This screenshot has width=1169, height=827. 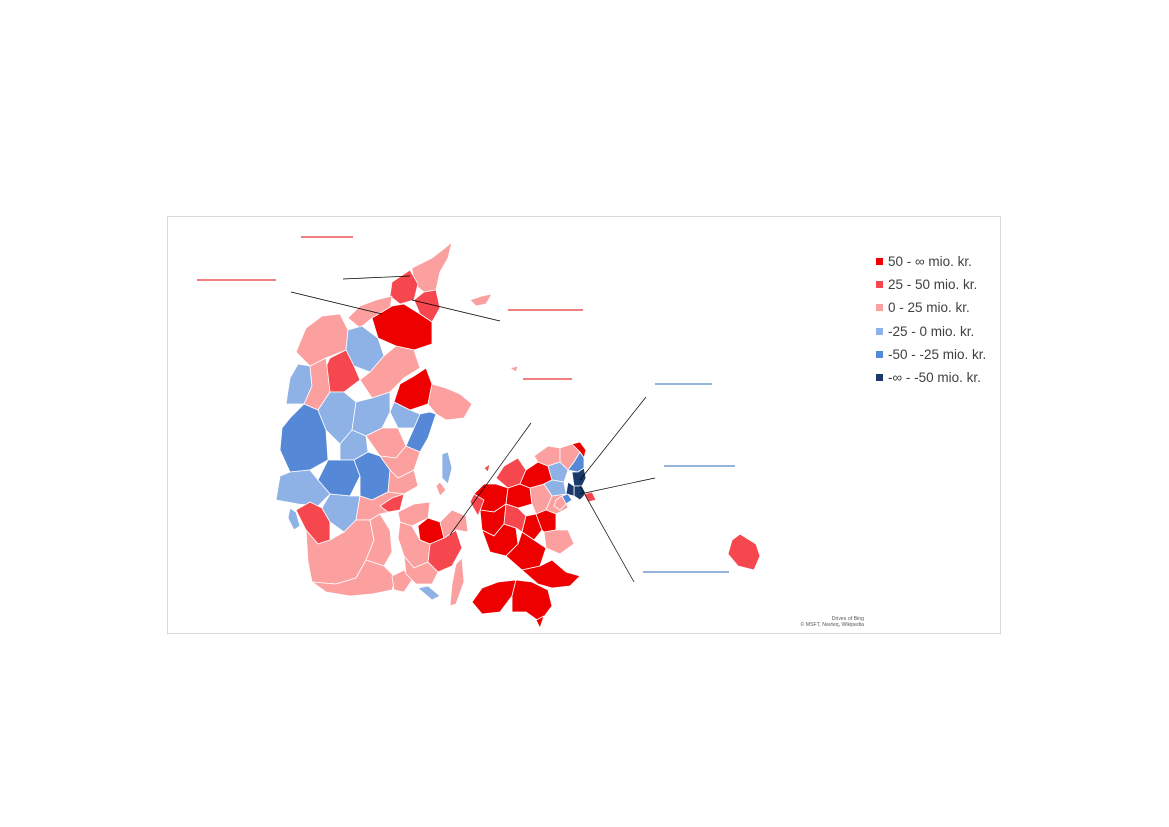 I want to click on legend-label: 0 - 25 mio. kr., so click(x=929, y=308).